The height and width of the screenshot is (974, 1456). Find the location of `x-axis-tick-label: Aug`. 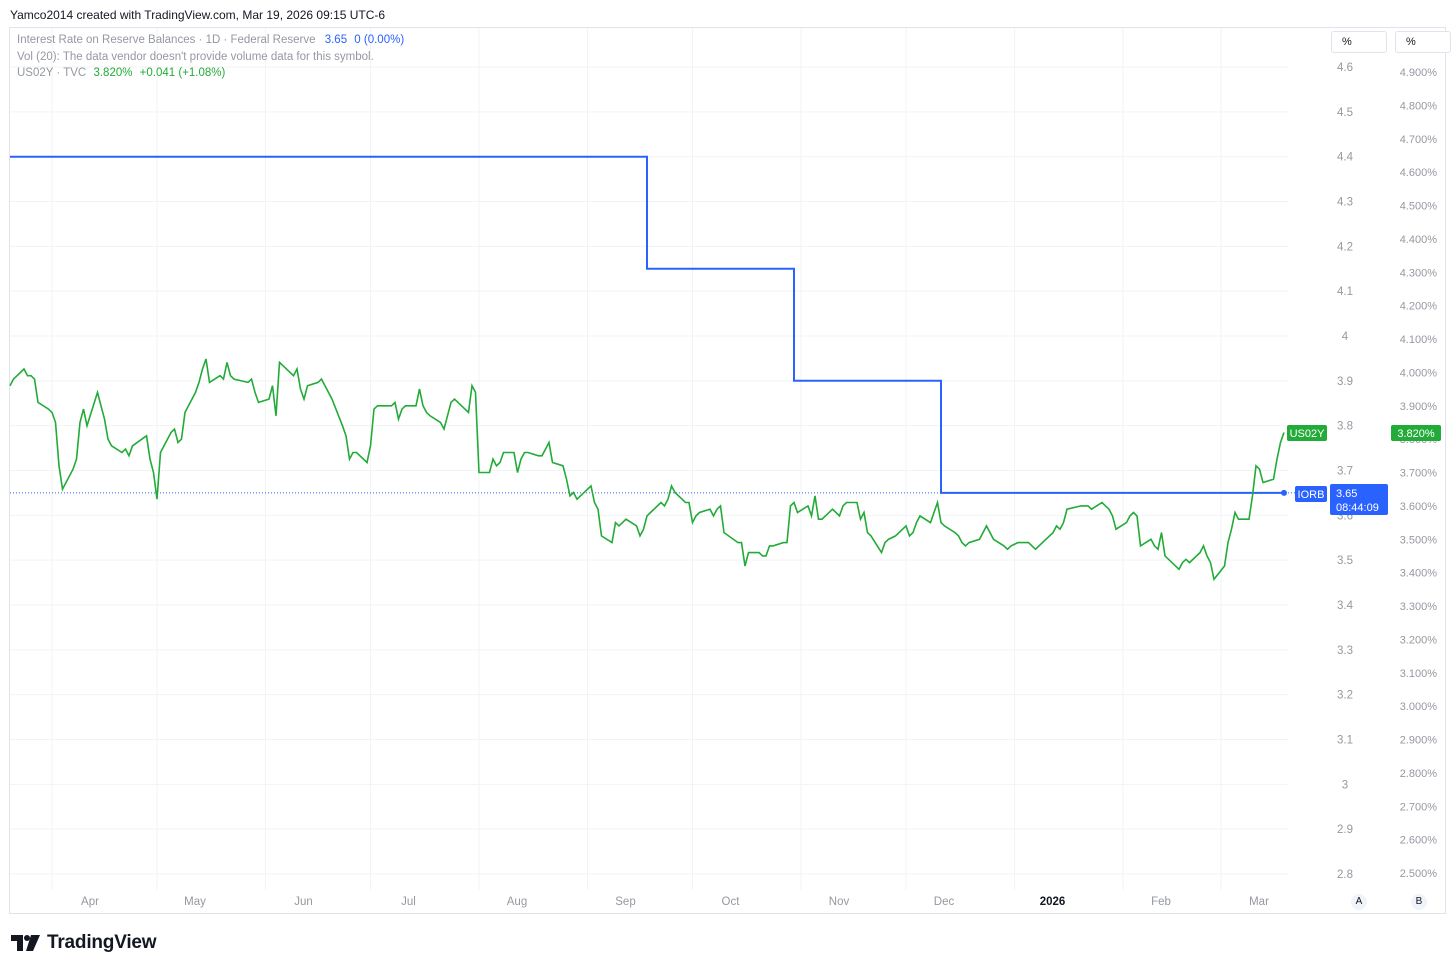

x-axis-tick-label: Aug is located at coordinates (517, 902).